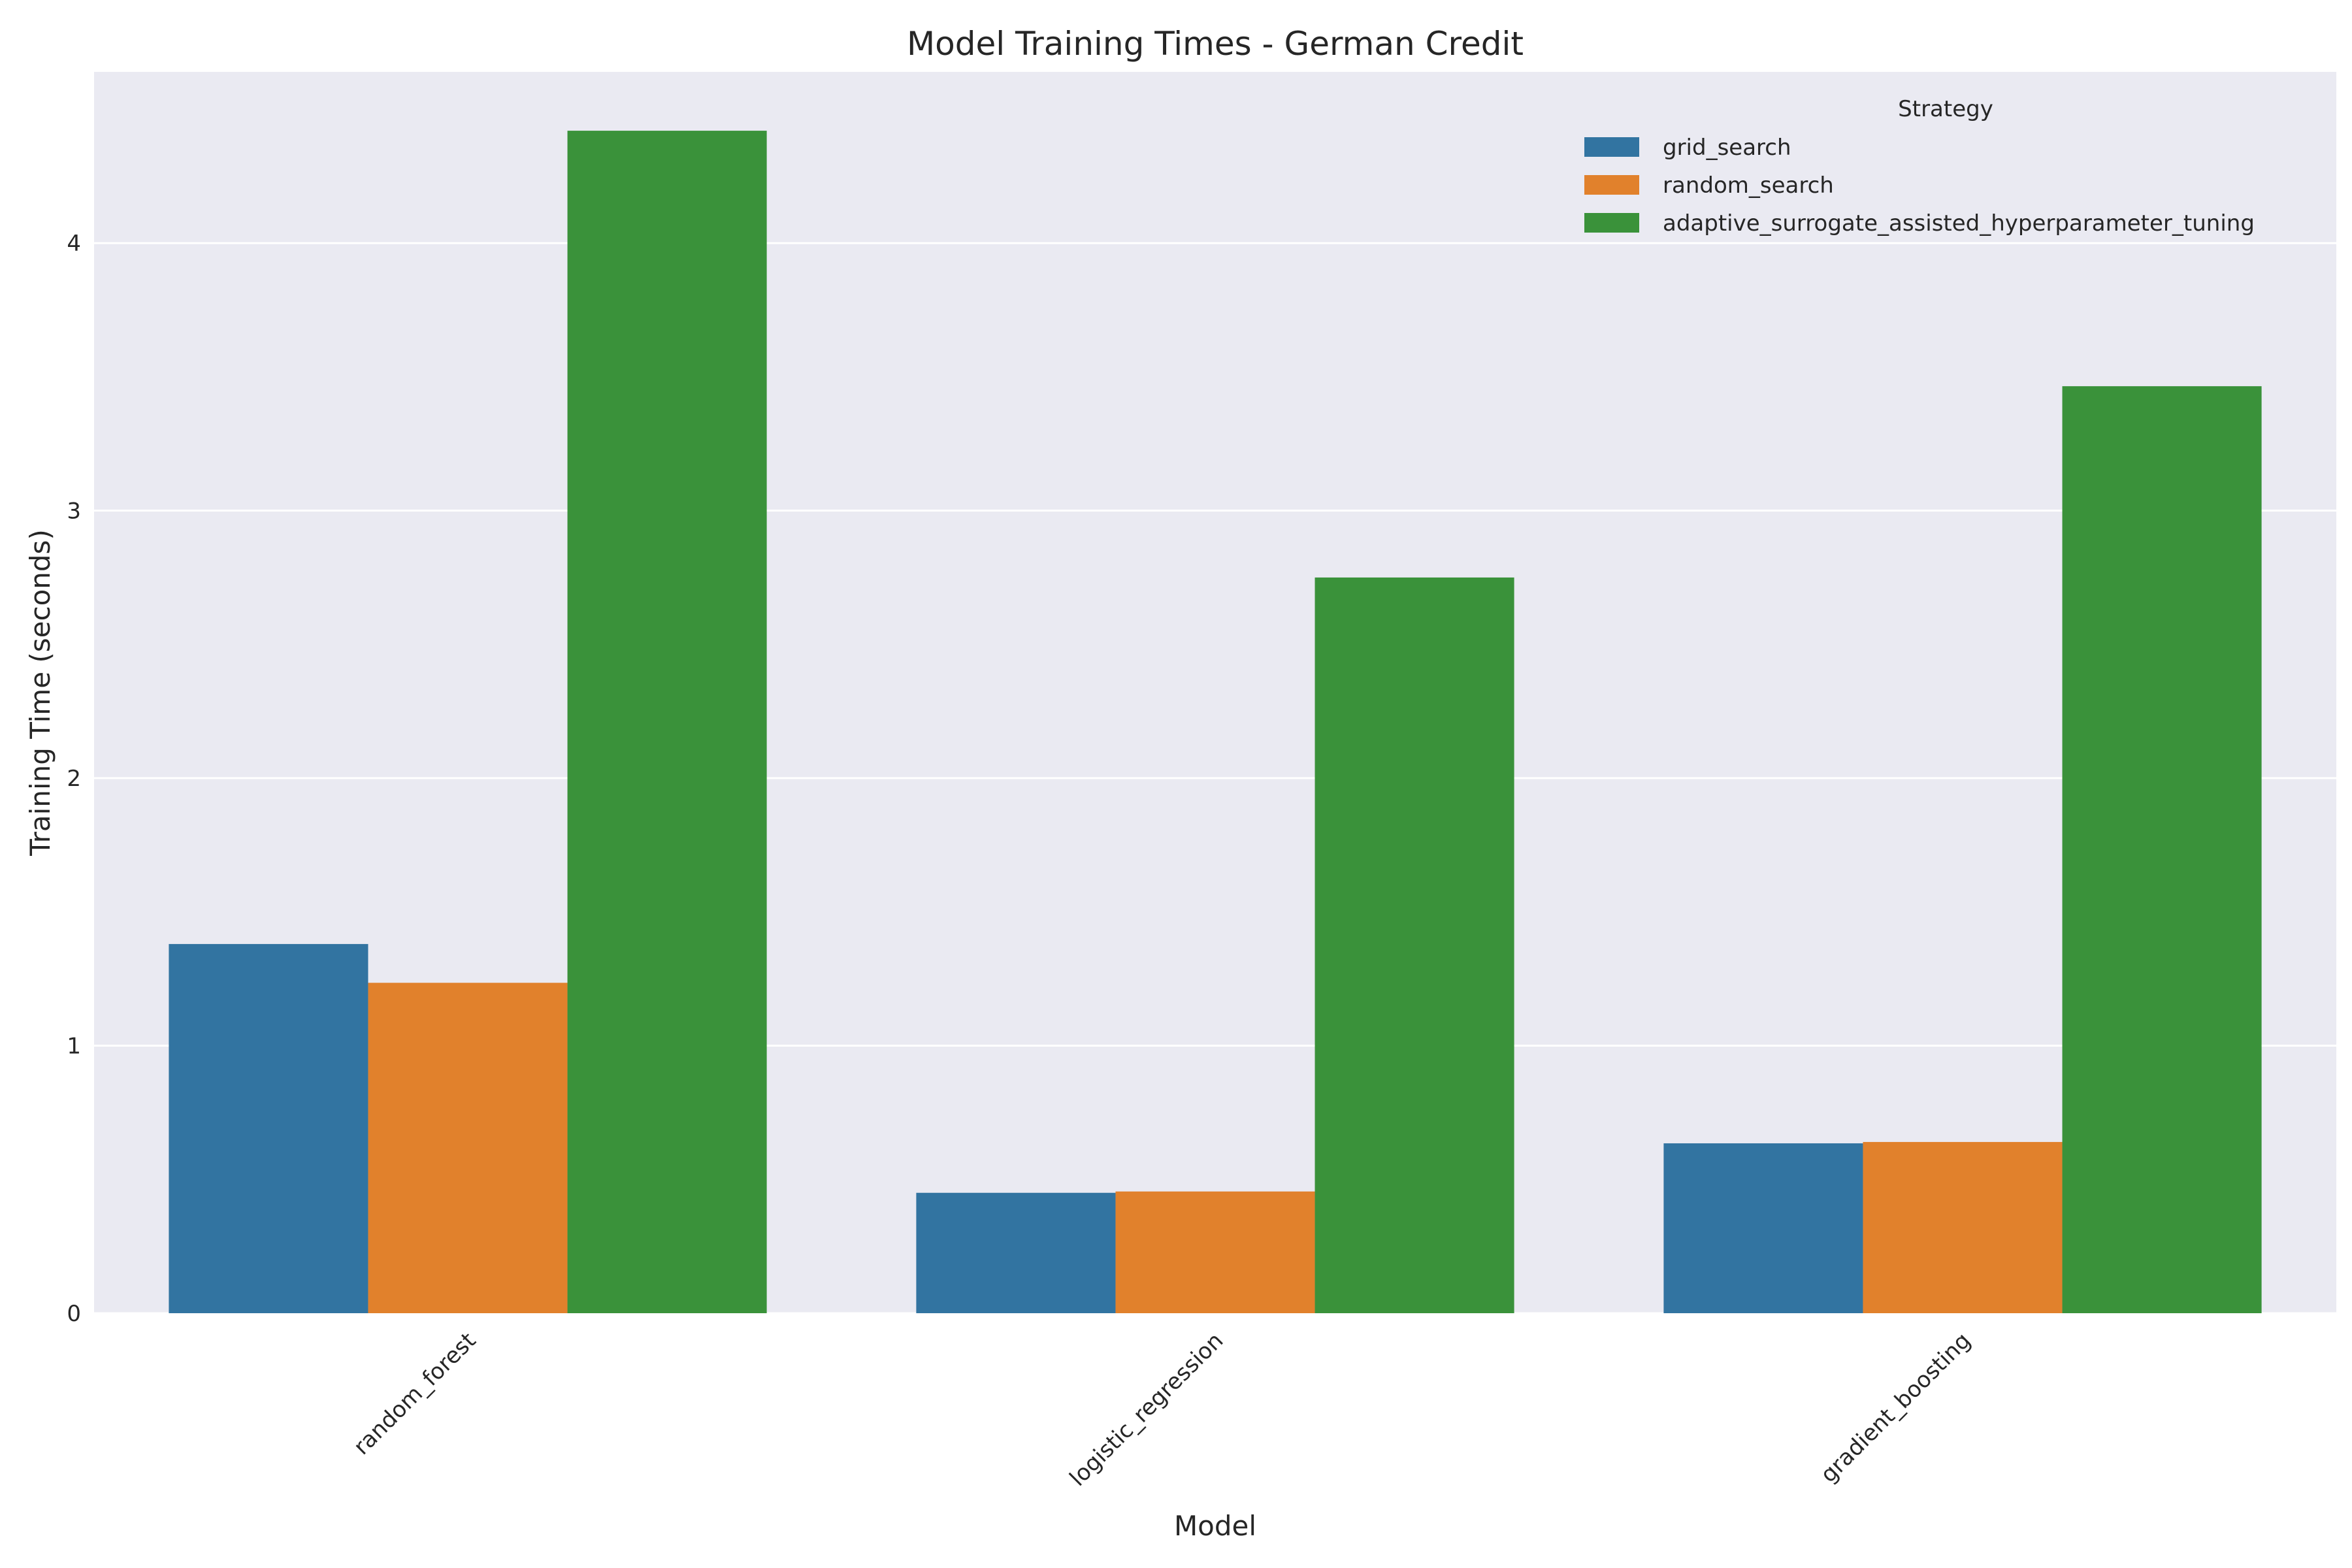 The image size is (2352, 1568). Describe the element at coordinates (74, 1314) in the screenshot. I see `y-tick-label: 0` at that location.